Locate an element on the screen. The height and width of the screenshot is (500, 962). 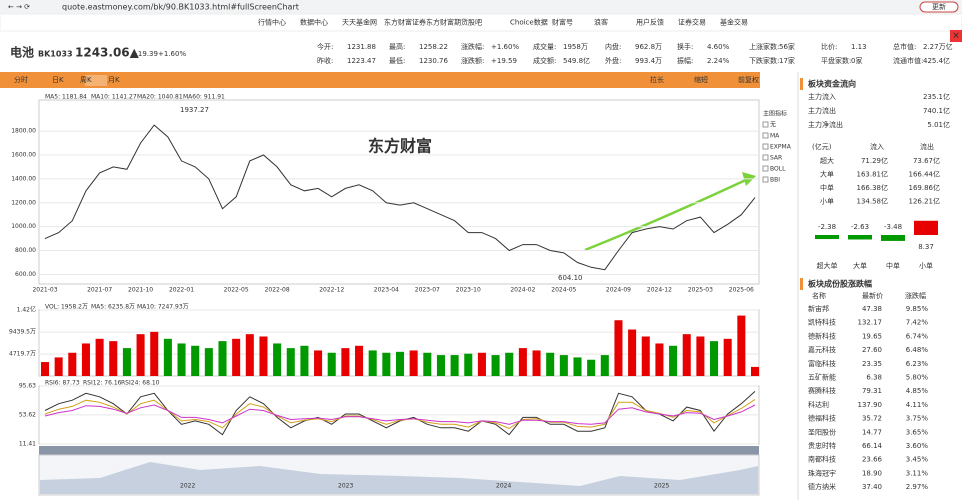
stock-cell: 3.11% is located at coordinates (917, 473).